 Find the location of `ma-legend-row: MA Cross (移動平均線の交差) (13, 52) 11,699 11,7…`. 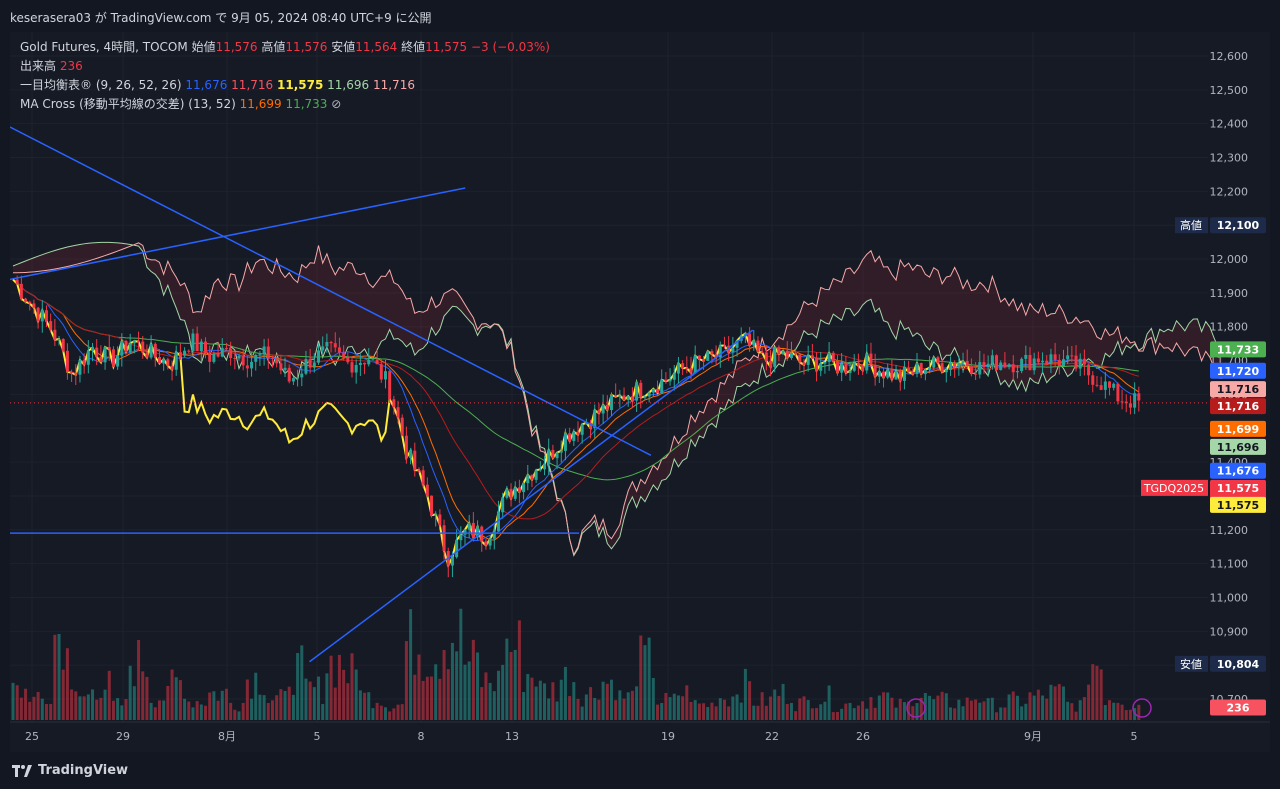

ma-legend-row: MA Cross (移動平均線の交差) (13, 52) 11,699 11,7… is located at coordinates (285, 104).